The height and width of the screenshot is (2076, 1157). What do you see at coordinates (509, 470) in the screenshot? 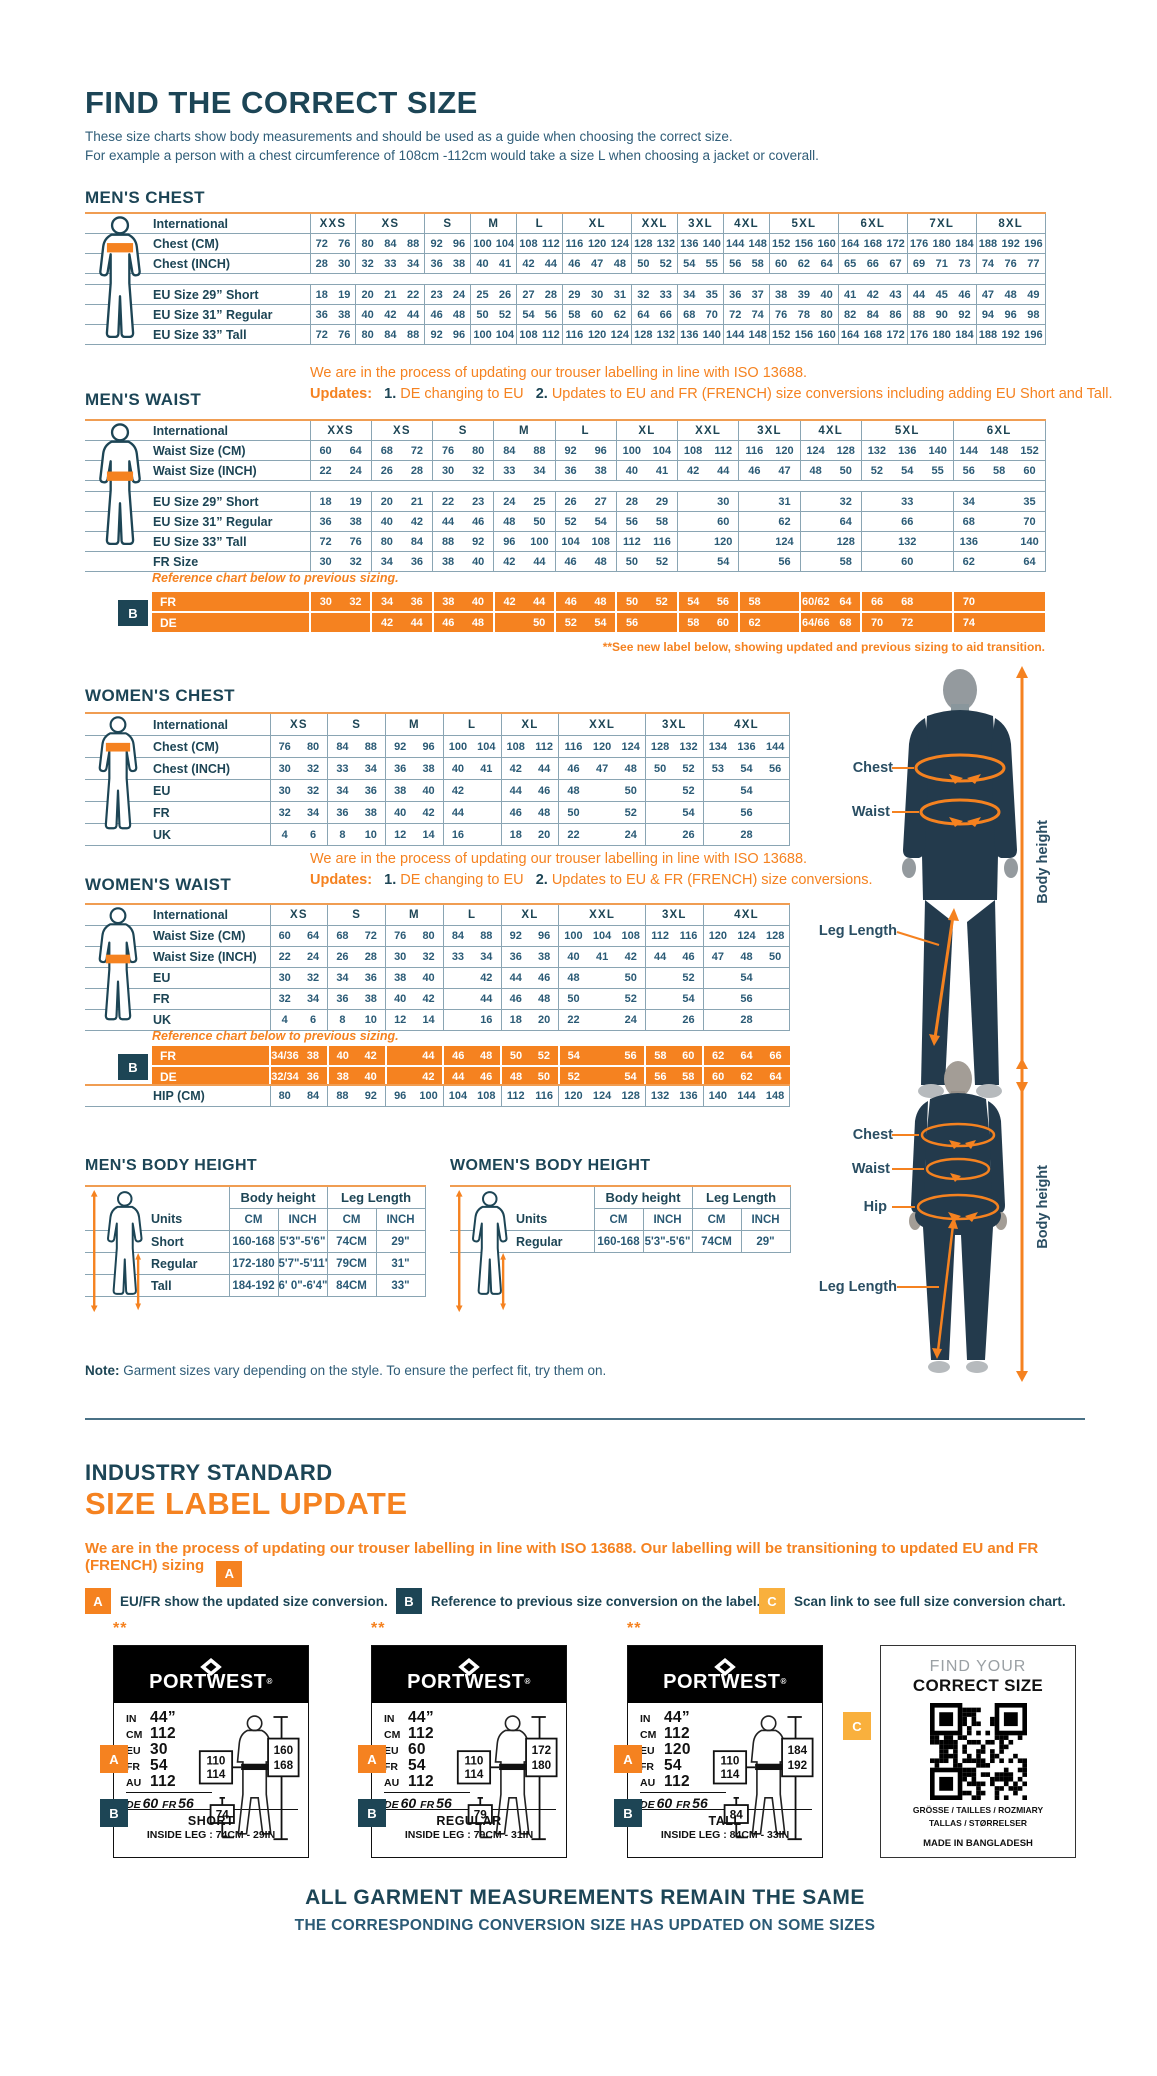
I see `table-cell: 33` at bounding box center [509, 470].